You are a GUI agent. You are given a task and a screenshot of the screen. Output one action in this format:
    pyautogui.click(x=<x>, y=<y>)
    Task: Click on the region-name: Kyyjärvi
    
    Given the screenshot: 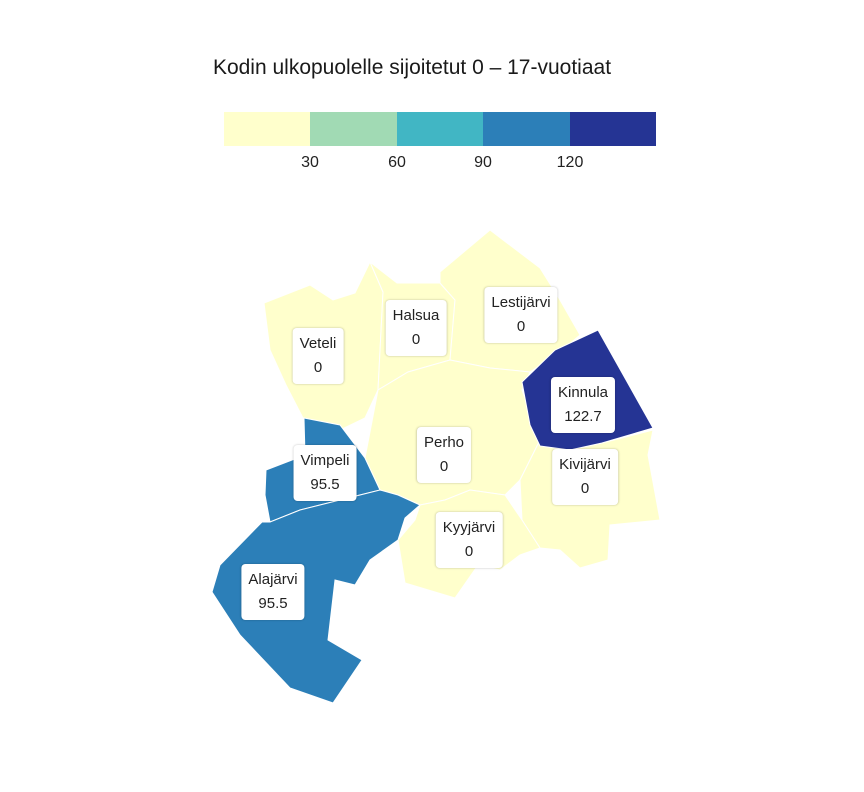 What is the action you would take?
    pyautogui.click(x=469, y=527)
    